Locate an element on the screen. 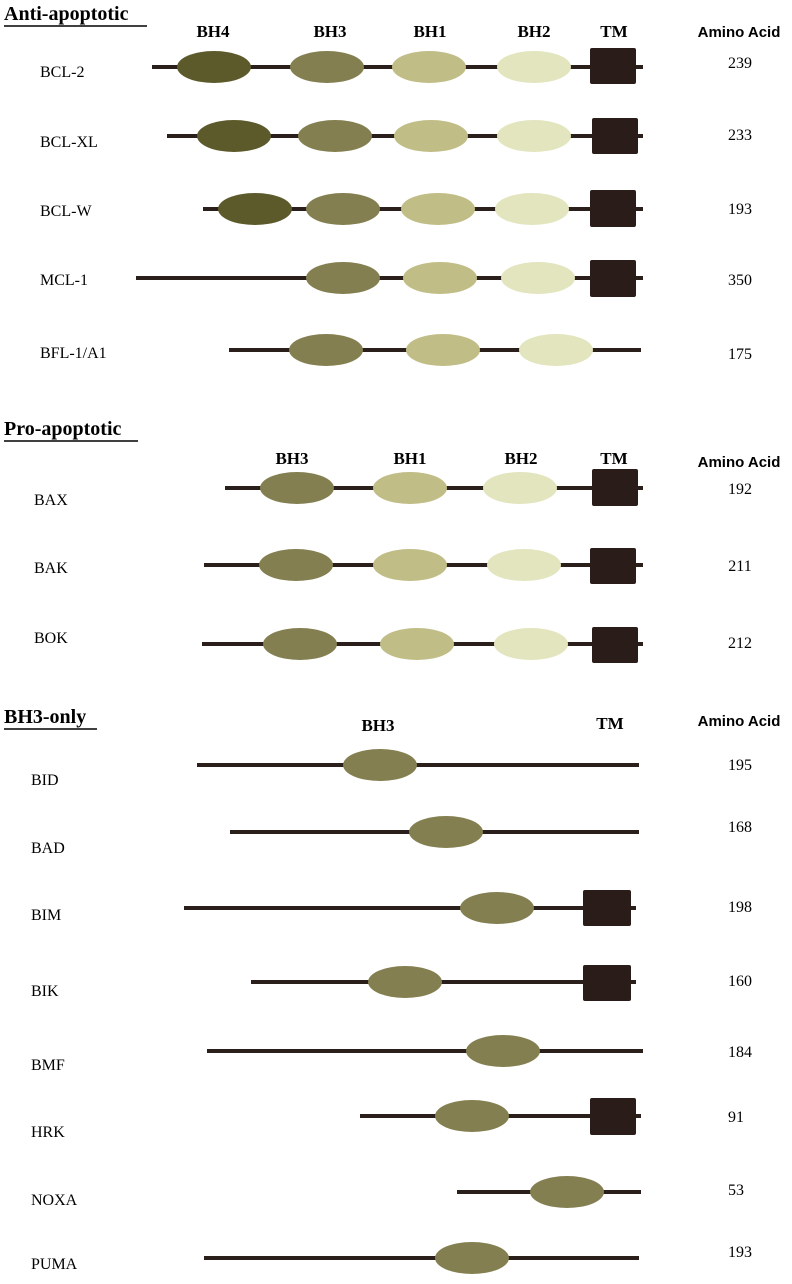  protein-name: HRK is located at coordinates (48, 1132).